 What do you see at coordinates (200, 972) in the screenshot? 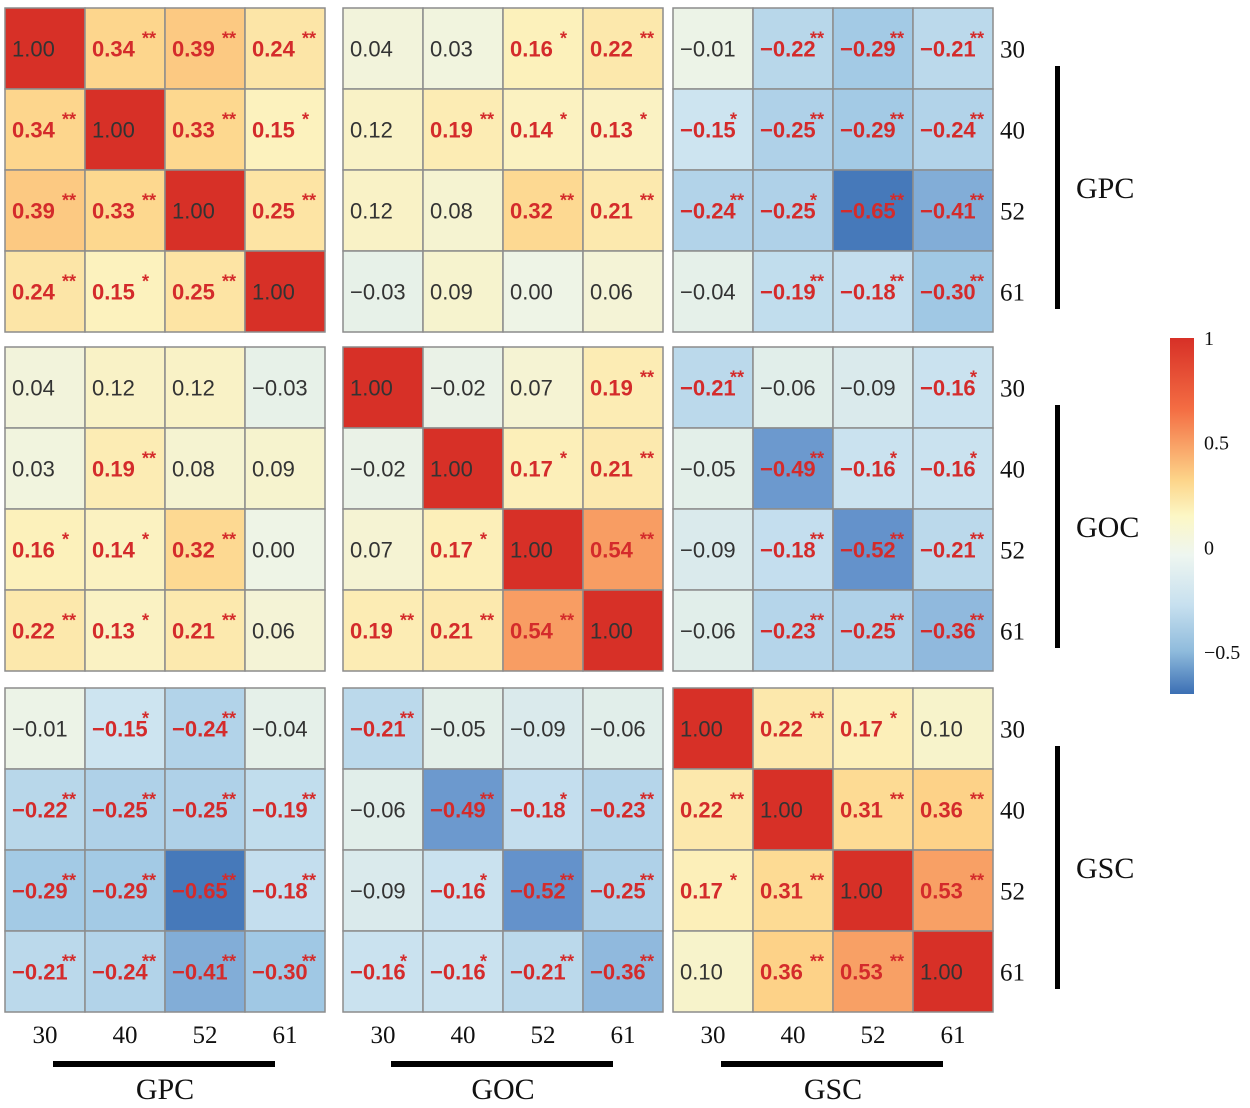
I see `cell-value-label: −0.41` at bounding box center [200, 972].